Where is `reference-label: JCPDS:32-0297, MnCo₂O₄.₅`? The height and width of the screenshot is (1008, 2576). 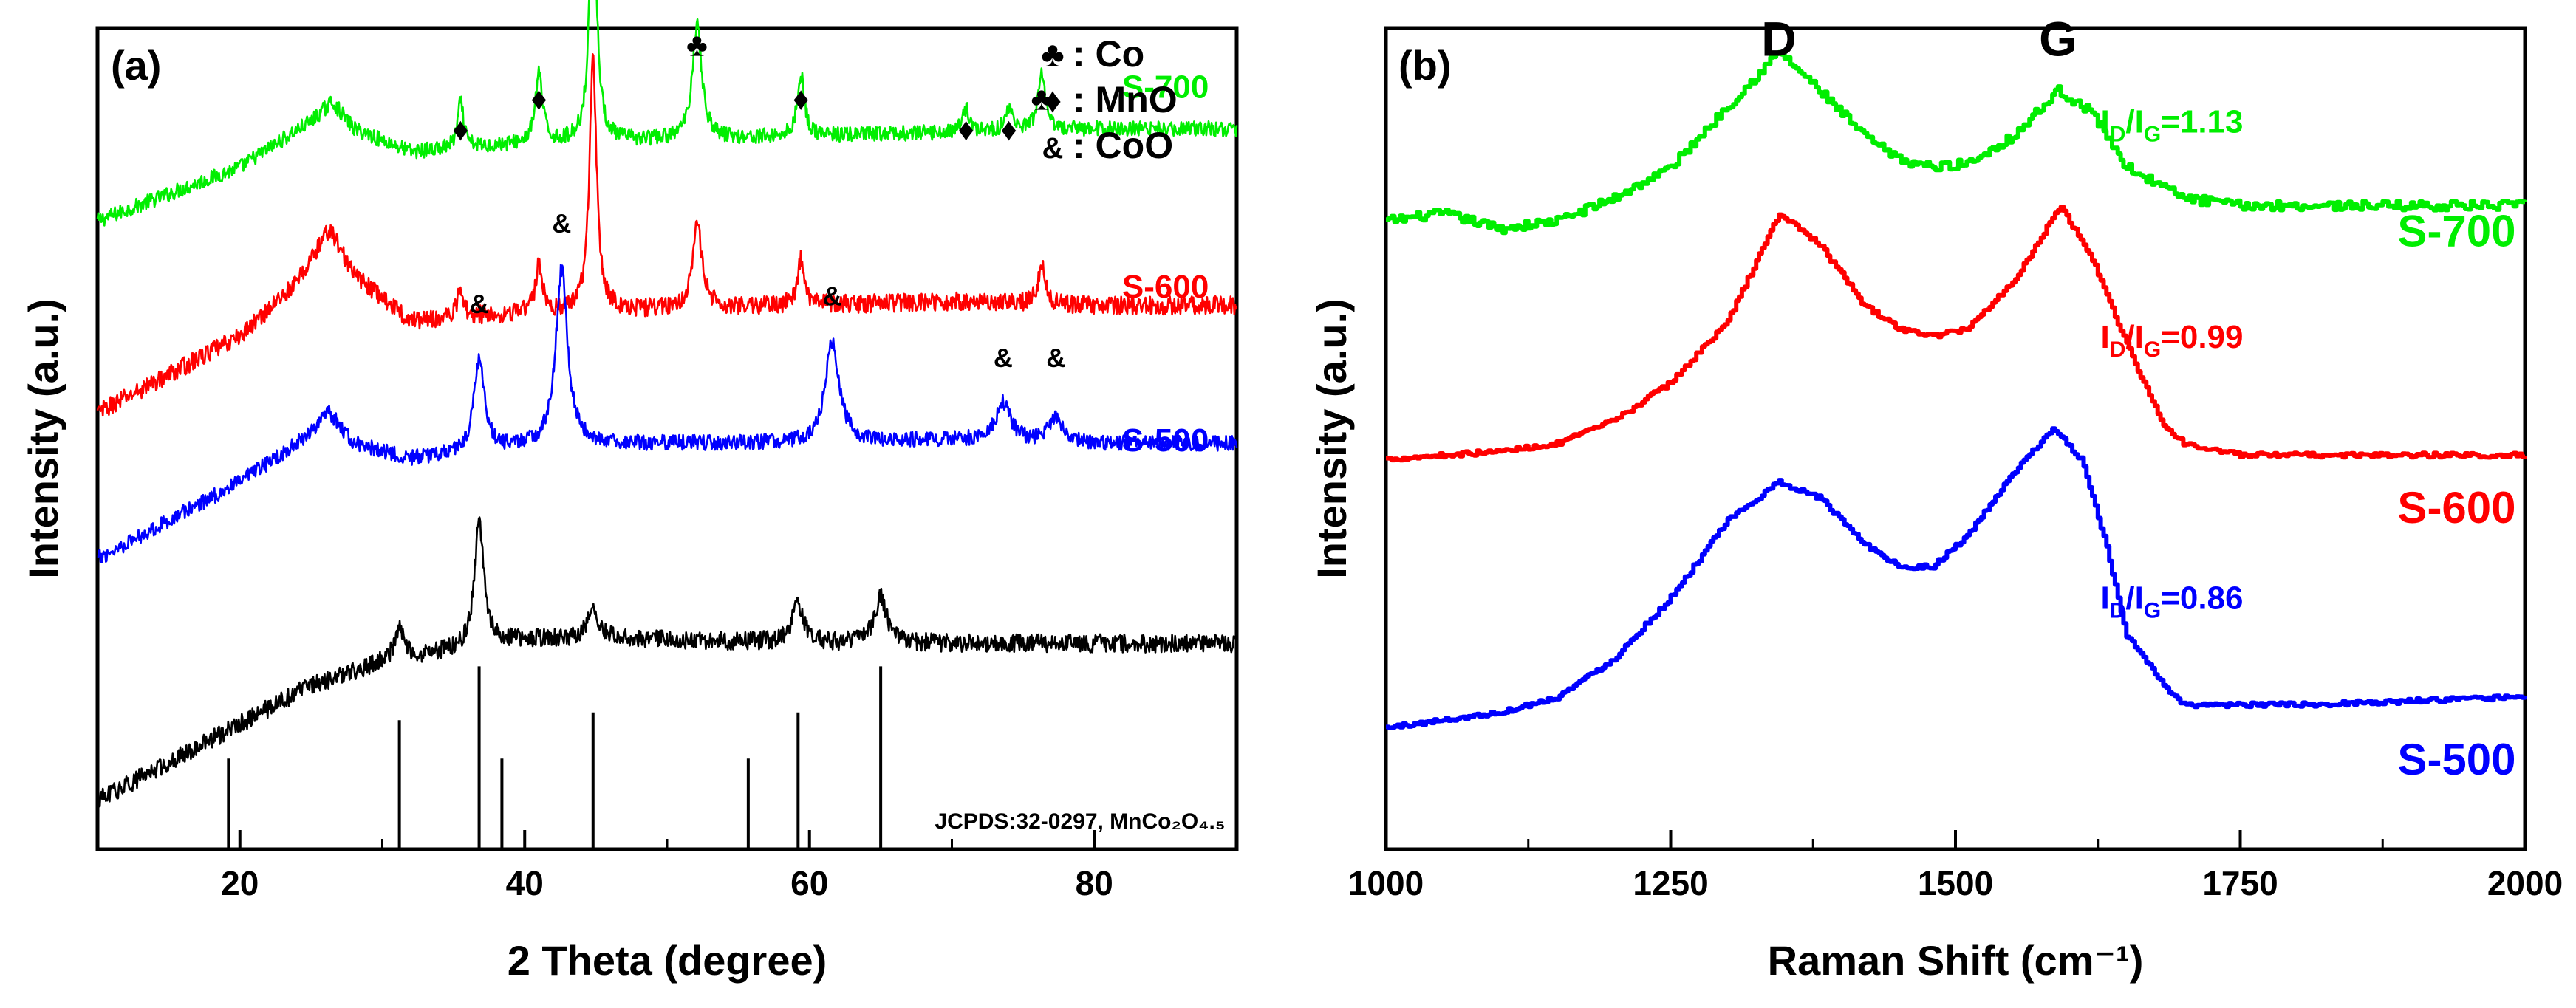
reference-label: JCPDS:32-0297, MnCo₂O₄.₅ is located at coordinates (1080, 822).